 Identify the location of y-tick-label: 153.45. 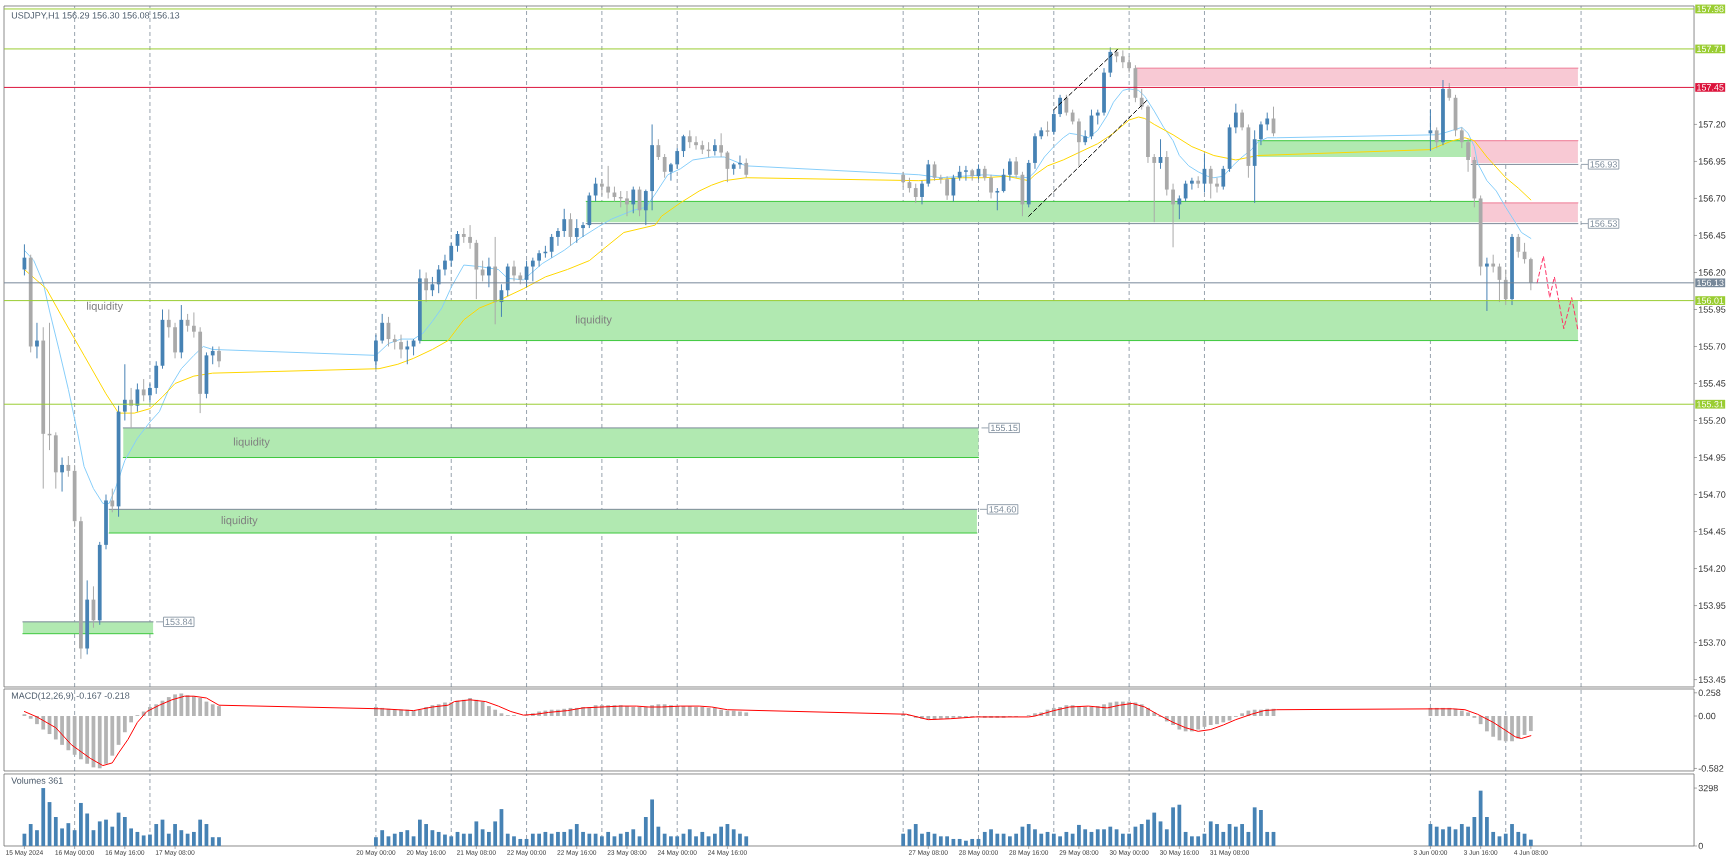
(1712, 679).